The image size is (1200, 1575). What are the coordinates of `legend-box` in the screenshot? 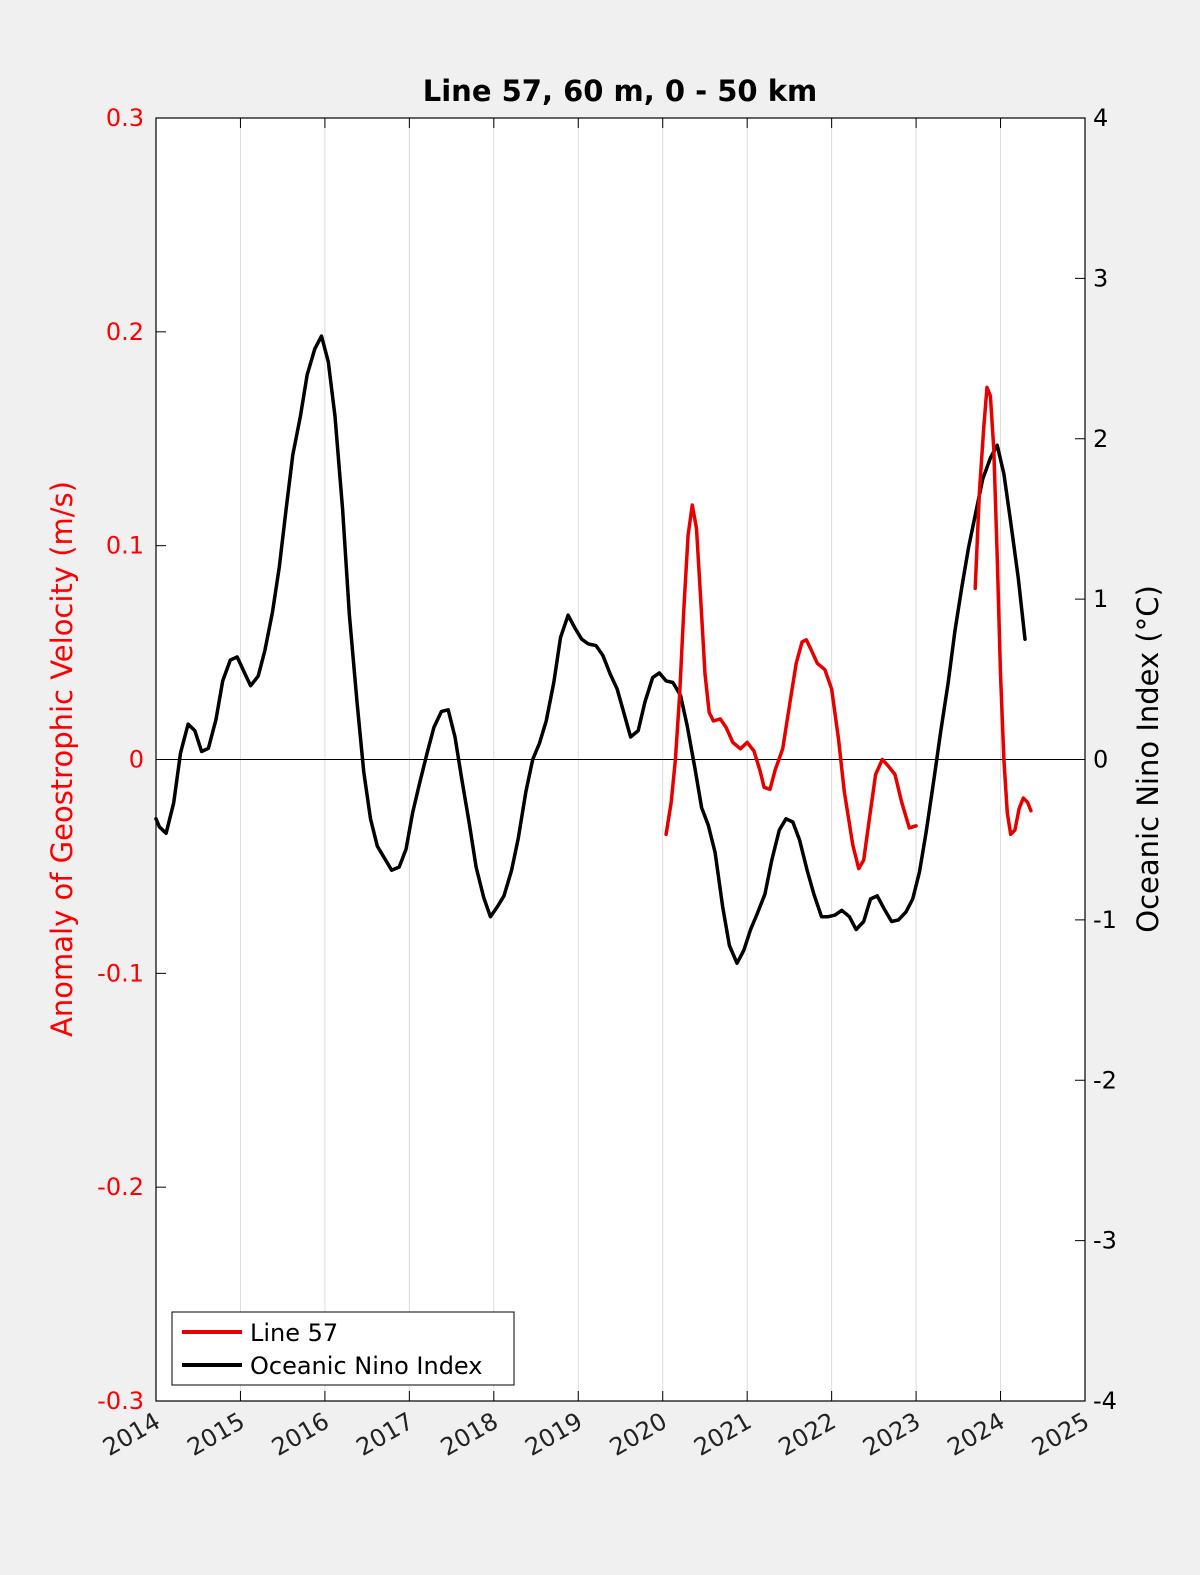 It's located at (343, 1348).